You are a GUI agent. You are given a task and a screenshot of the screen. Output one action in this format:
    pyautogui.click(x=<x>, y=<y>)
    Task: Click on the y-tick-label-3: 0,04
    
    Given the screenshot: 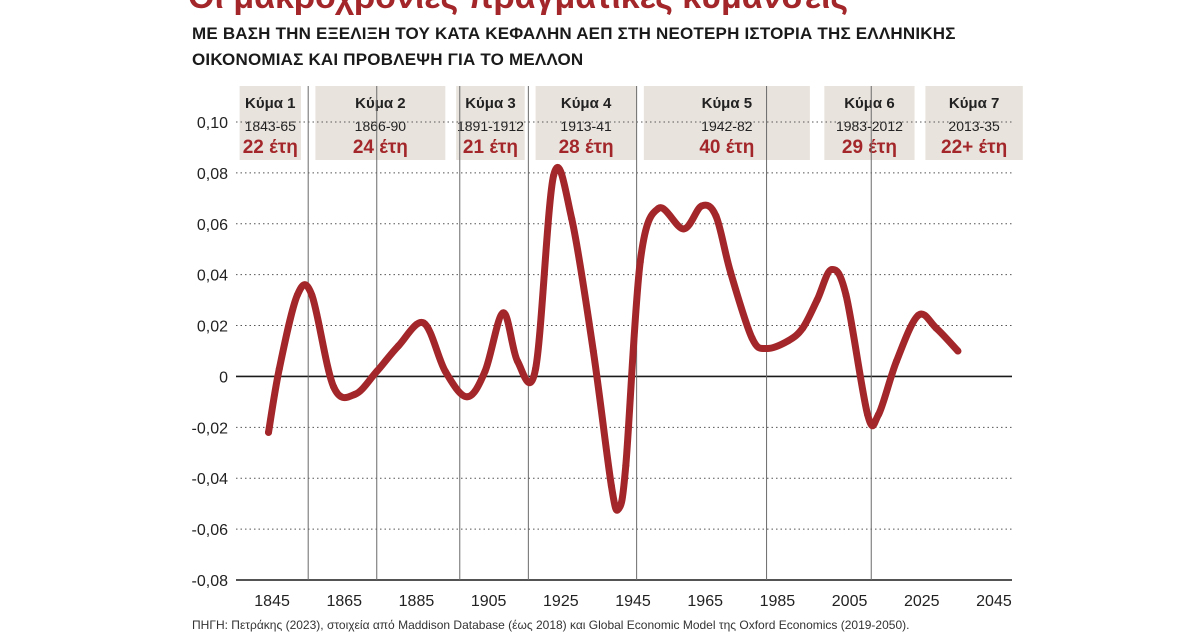 What is the action you would take?
    pyautogui.click(x=212, y=276)
    